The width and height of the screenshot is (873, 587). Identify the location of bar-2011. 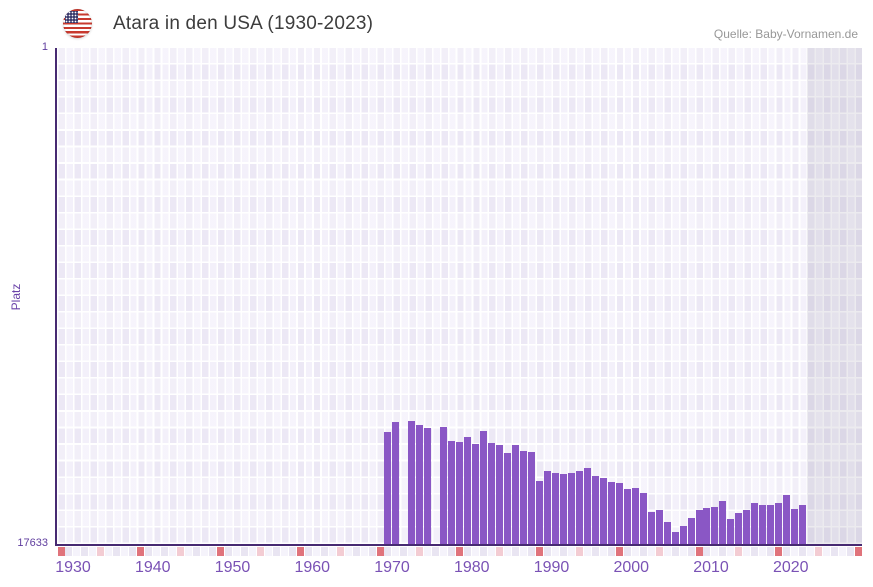
(707, 525).